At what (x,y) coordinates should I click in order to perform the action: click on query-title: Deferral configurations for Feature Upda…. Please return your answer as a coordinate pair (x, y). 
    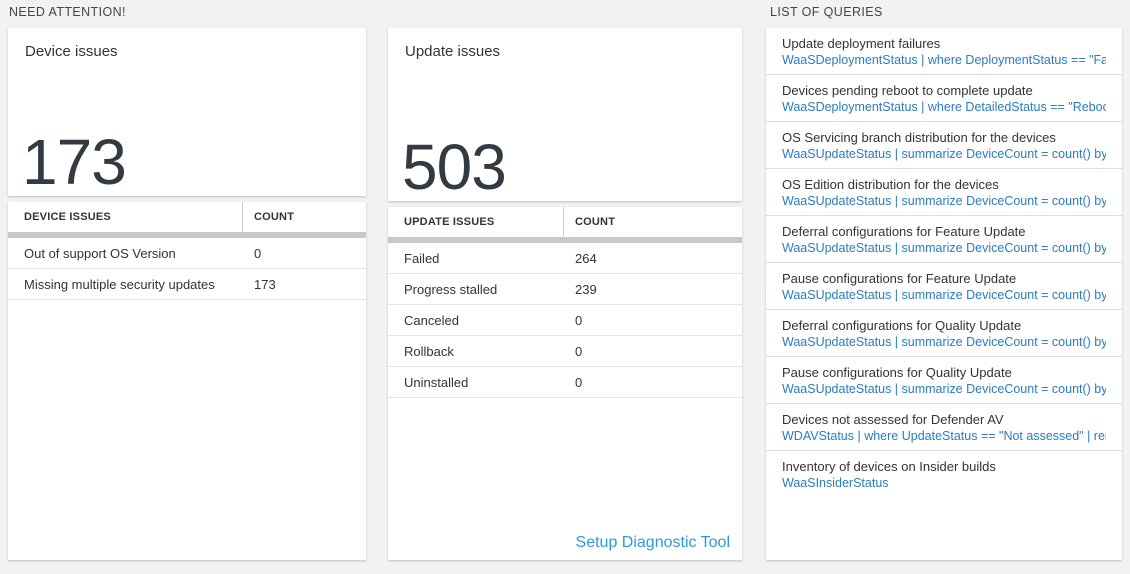
    Looking at the image, I should click on (904, 231).